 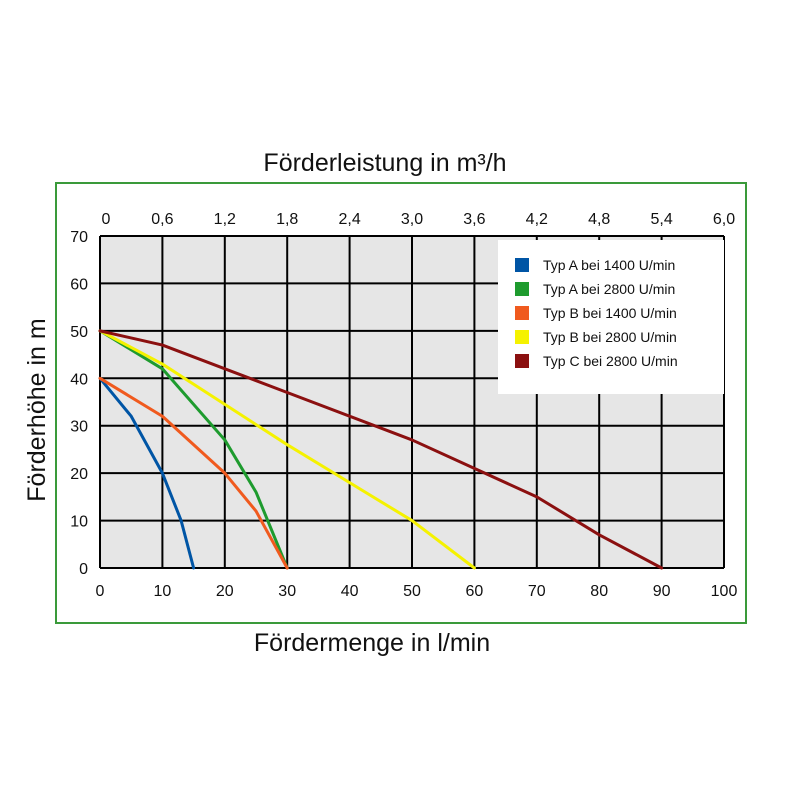 I want to click on y-tick-label: 60, so click(x=79, y=284).